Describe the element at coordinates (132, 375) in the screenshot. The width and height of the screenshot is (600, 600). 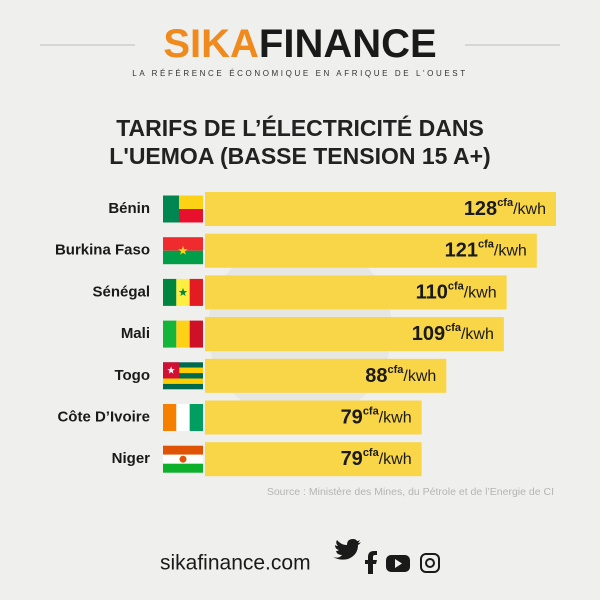
I see `category-label: Togo` at that location.